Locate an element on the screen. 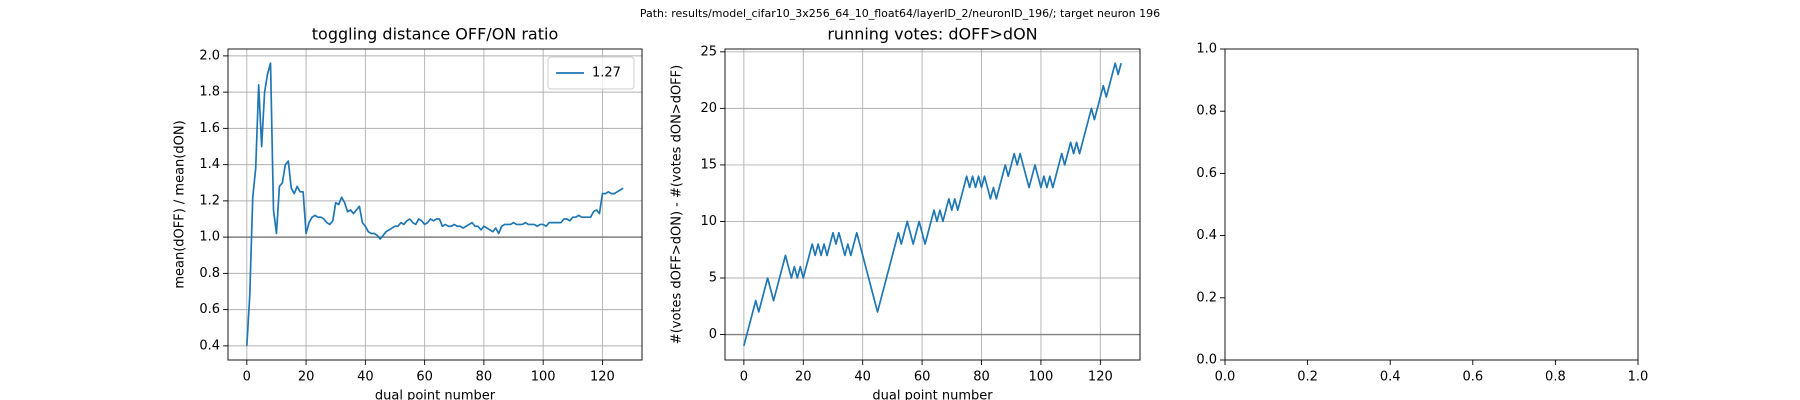 The width and height of the screenshot is (1800, 400). y-tick-label: 5 is located at coordinates (713, 278).